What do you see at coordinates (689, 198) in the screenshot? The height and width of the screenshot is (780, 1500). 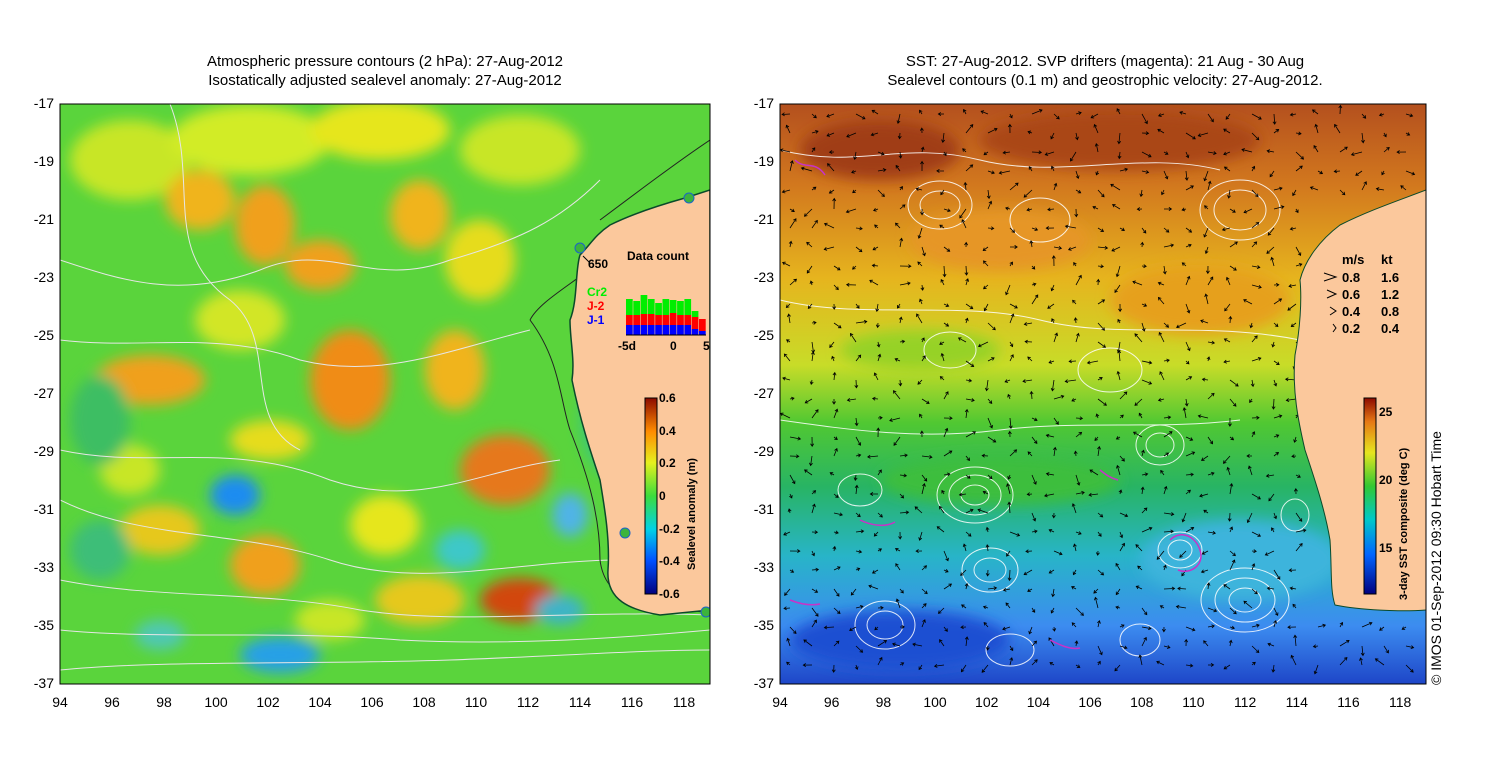 I see `tide-gauge-station` at bounding box center [689, 198].